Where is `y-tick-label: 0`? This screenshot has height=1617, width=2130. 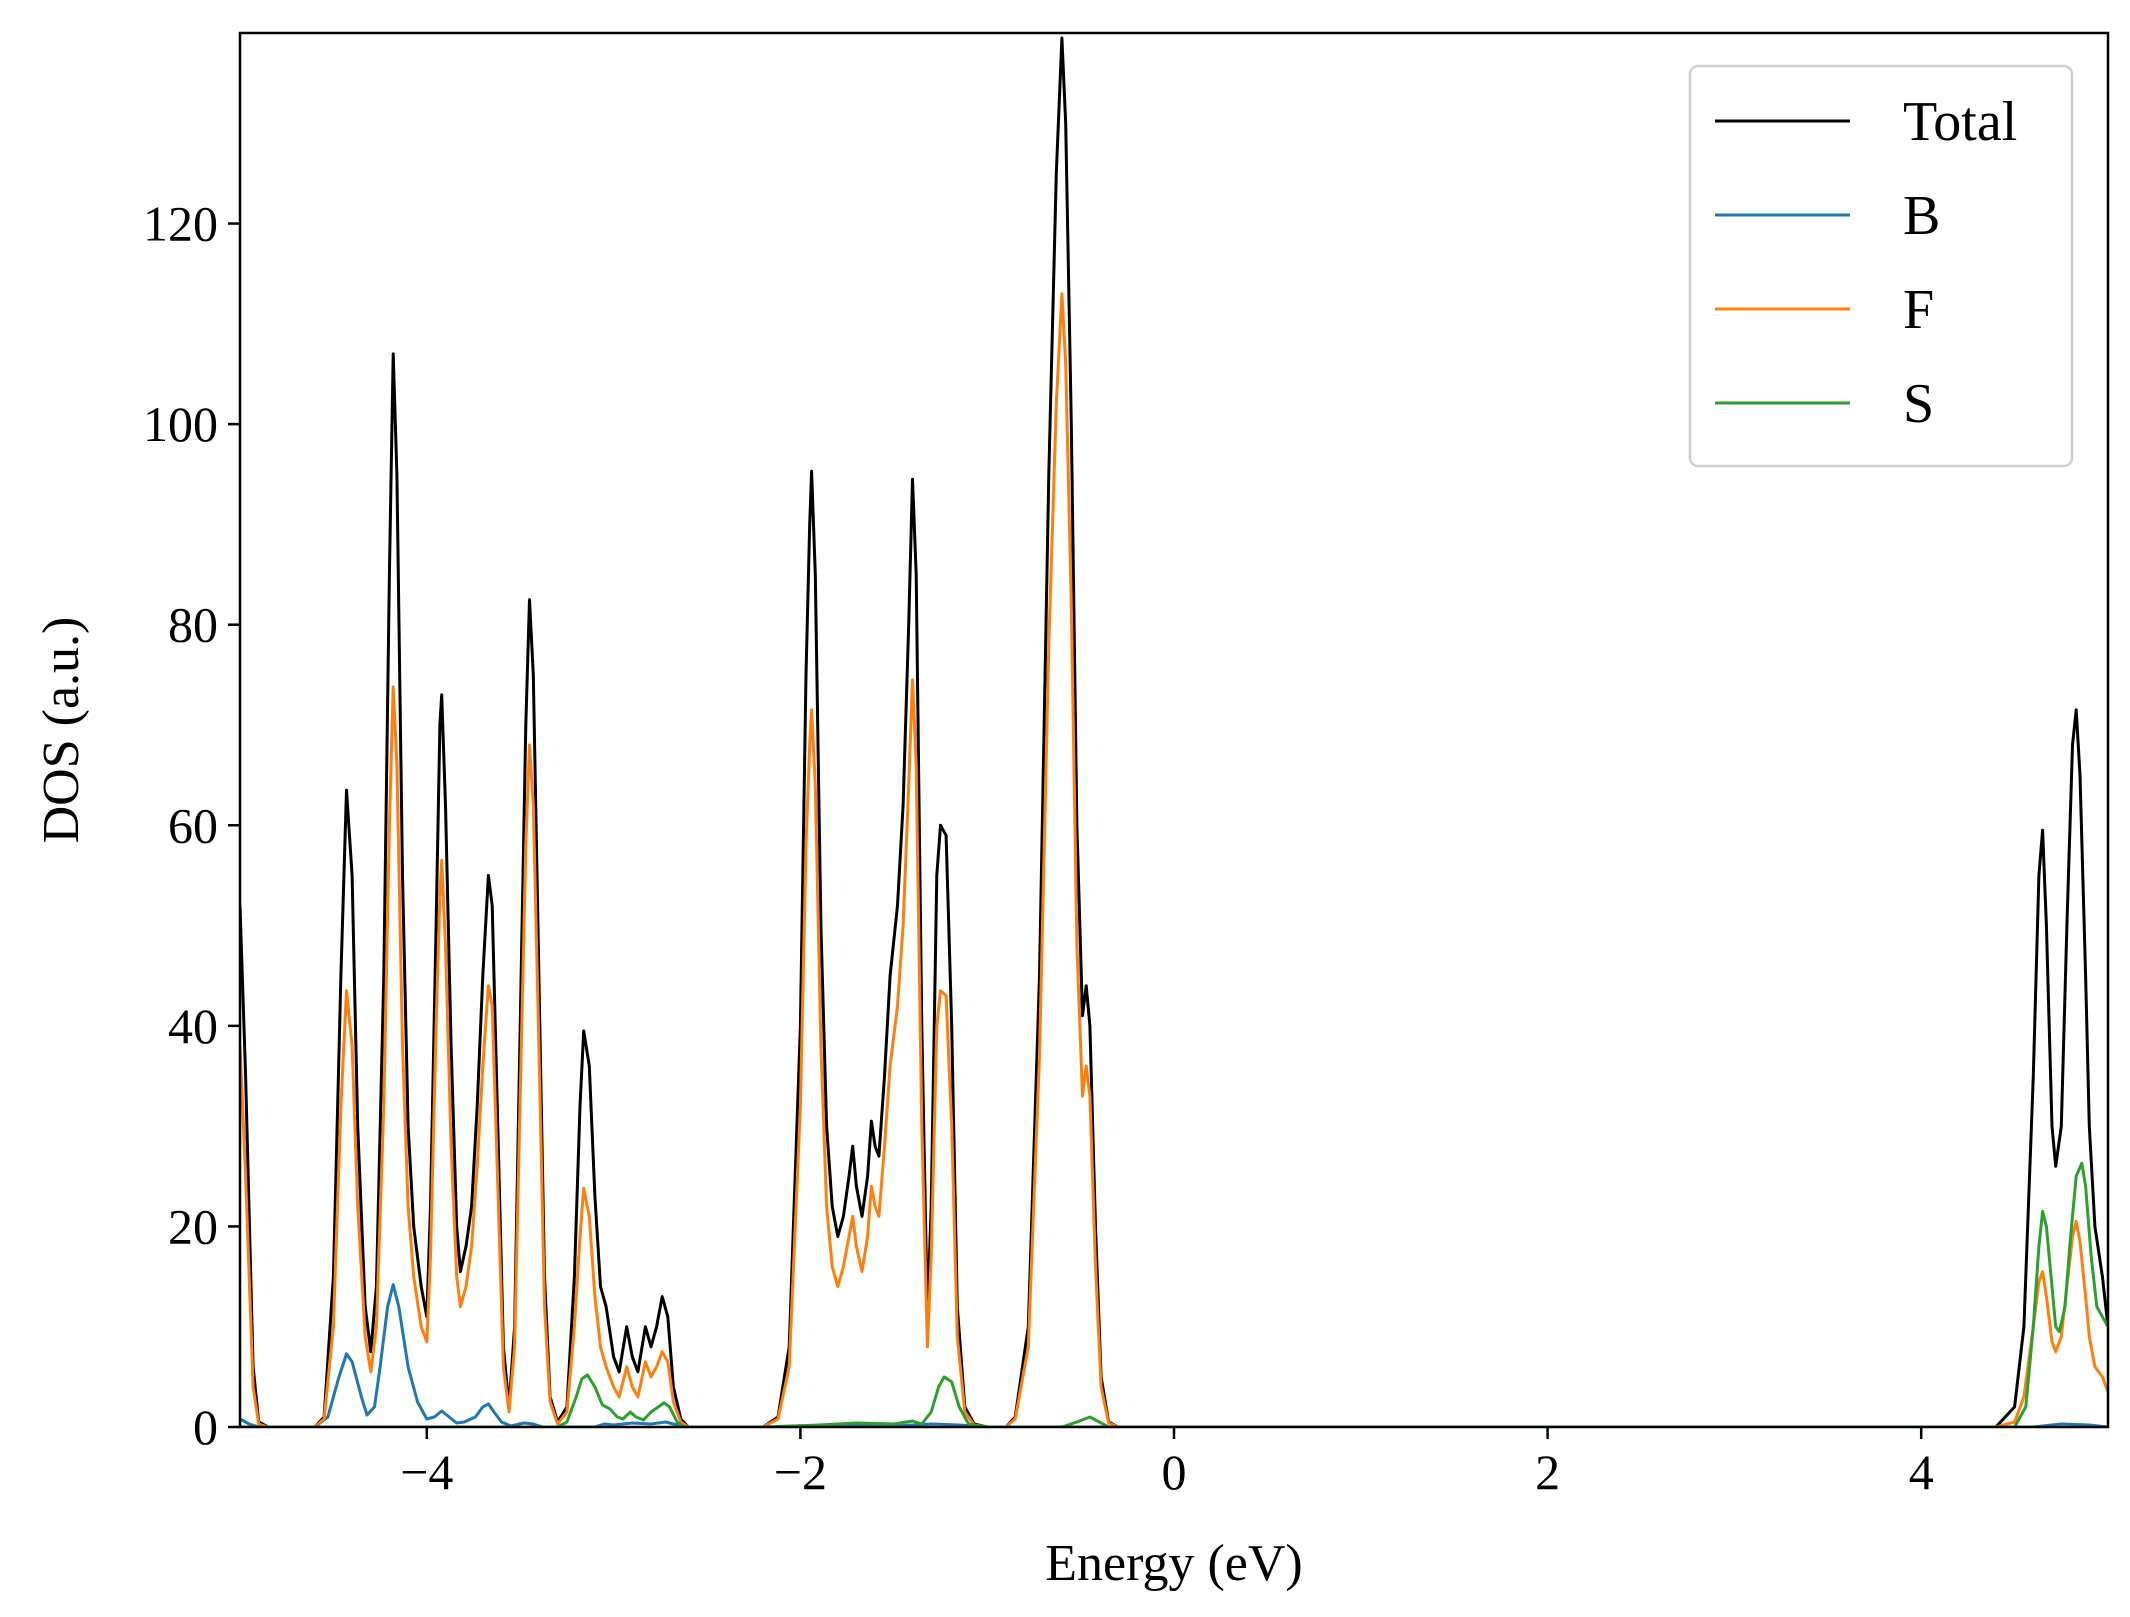
y-tick-label: 0 is located at coordinates (205, 1427).